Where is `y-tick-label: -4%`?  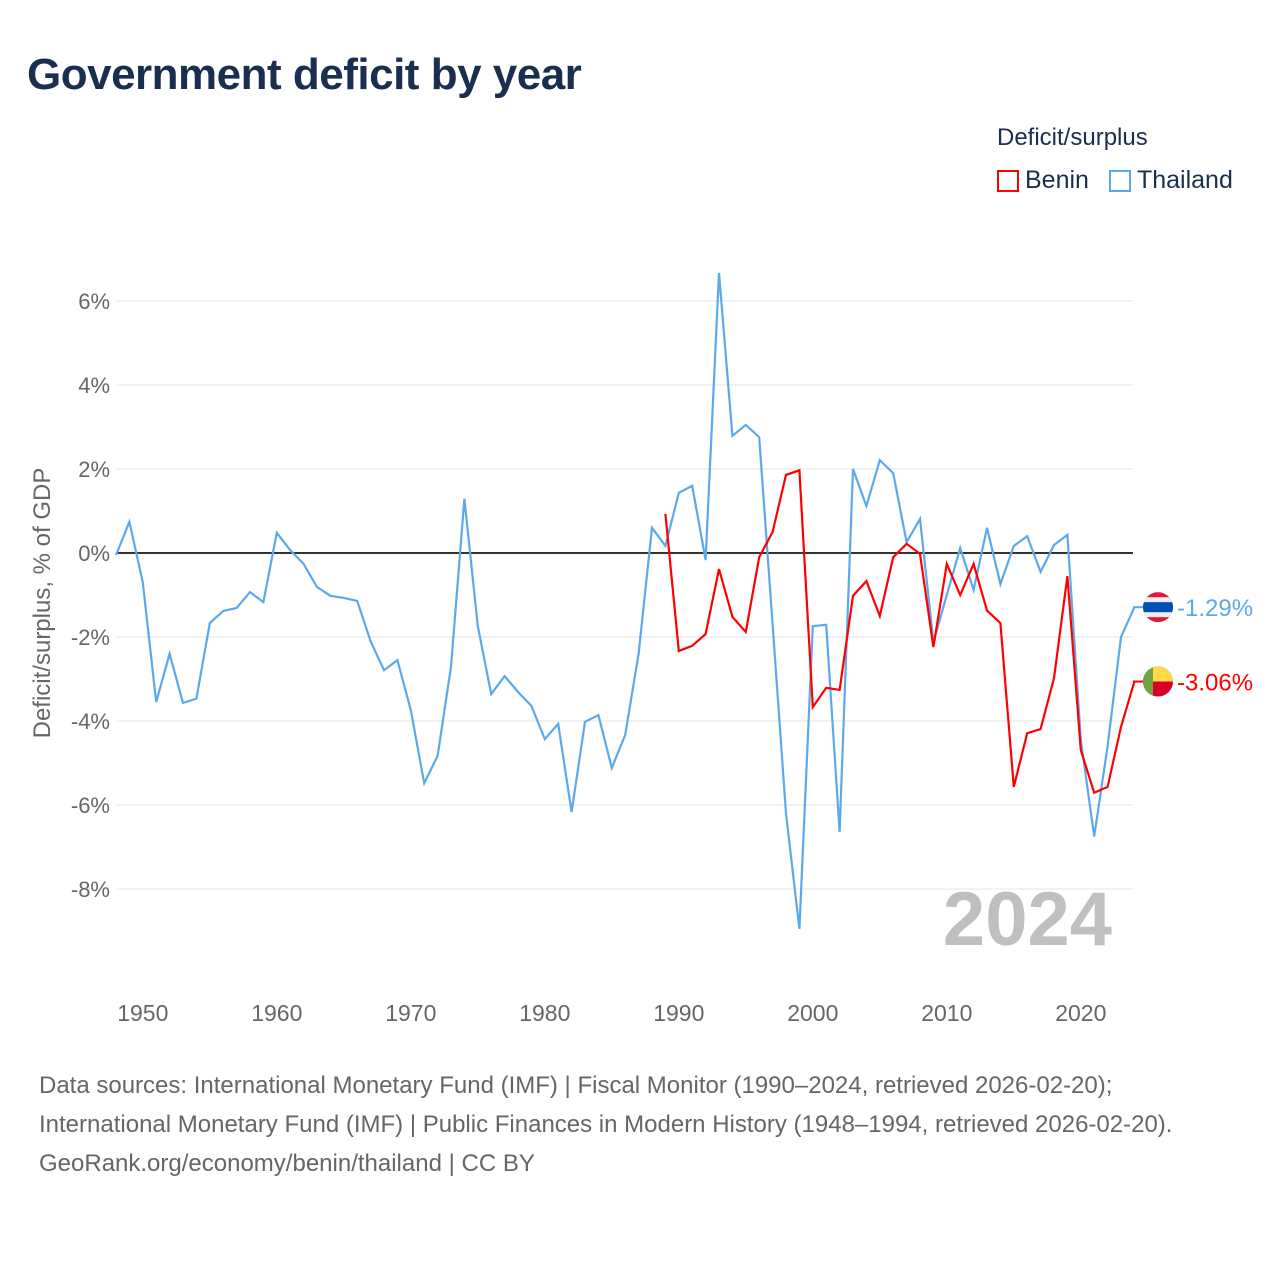 y-tick-label: -4% is located at coordinates (90, 721).